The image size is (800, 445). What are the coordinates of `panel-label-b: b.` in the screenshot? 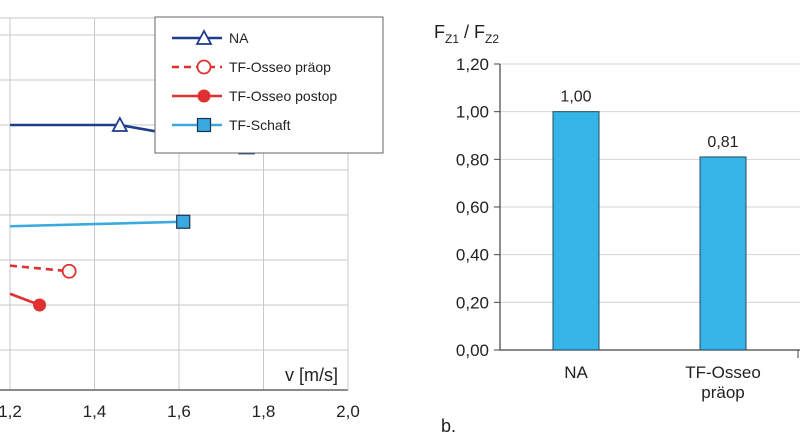 It's located at (448, 426).